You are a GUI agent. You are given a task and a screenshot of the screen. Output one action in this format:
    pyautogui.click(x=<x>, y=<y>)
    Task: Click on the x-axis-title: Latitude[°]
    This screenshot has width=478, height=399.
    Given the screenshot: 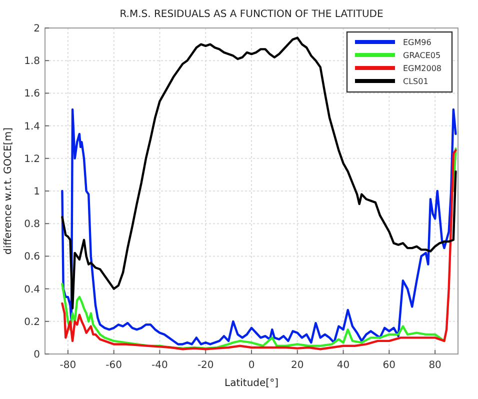 What is the action you would take?
    pyautogui.click(x=251, y=383)
    